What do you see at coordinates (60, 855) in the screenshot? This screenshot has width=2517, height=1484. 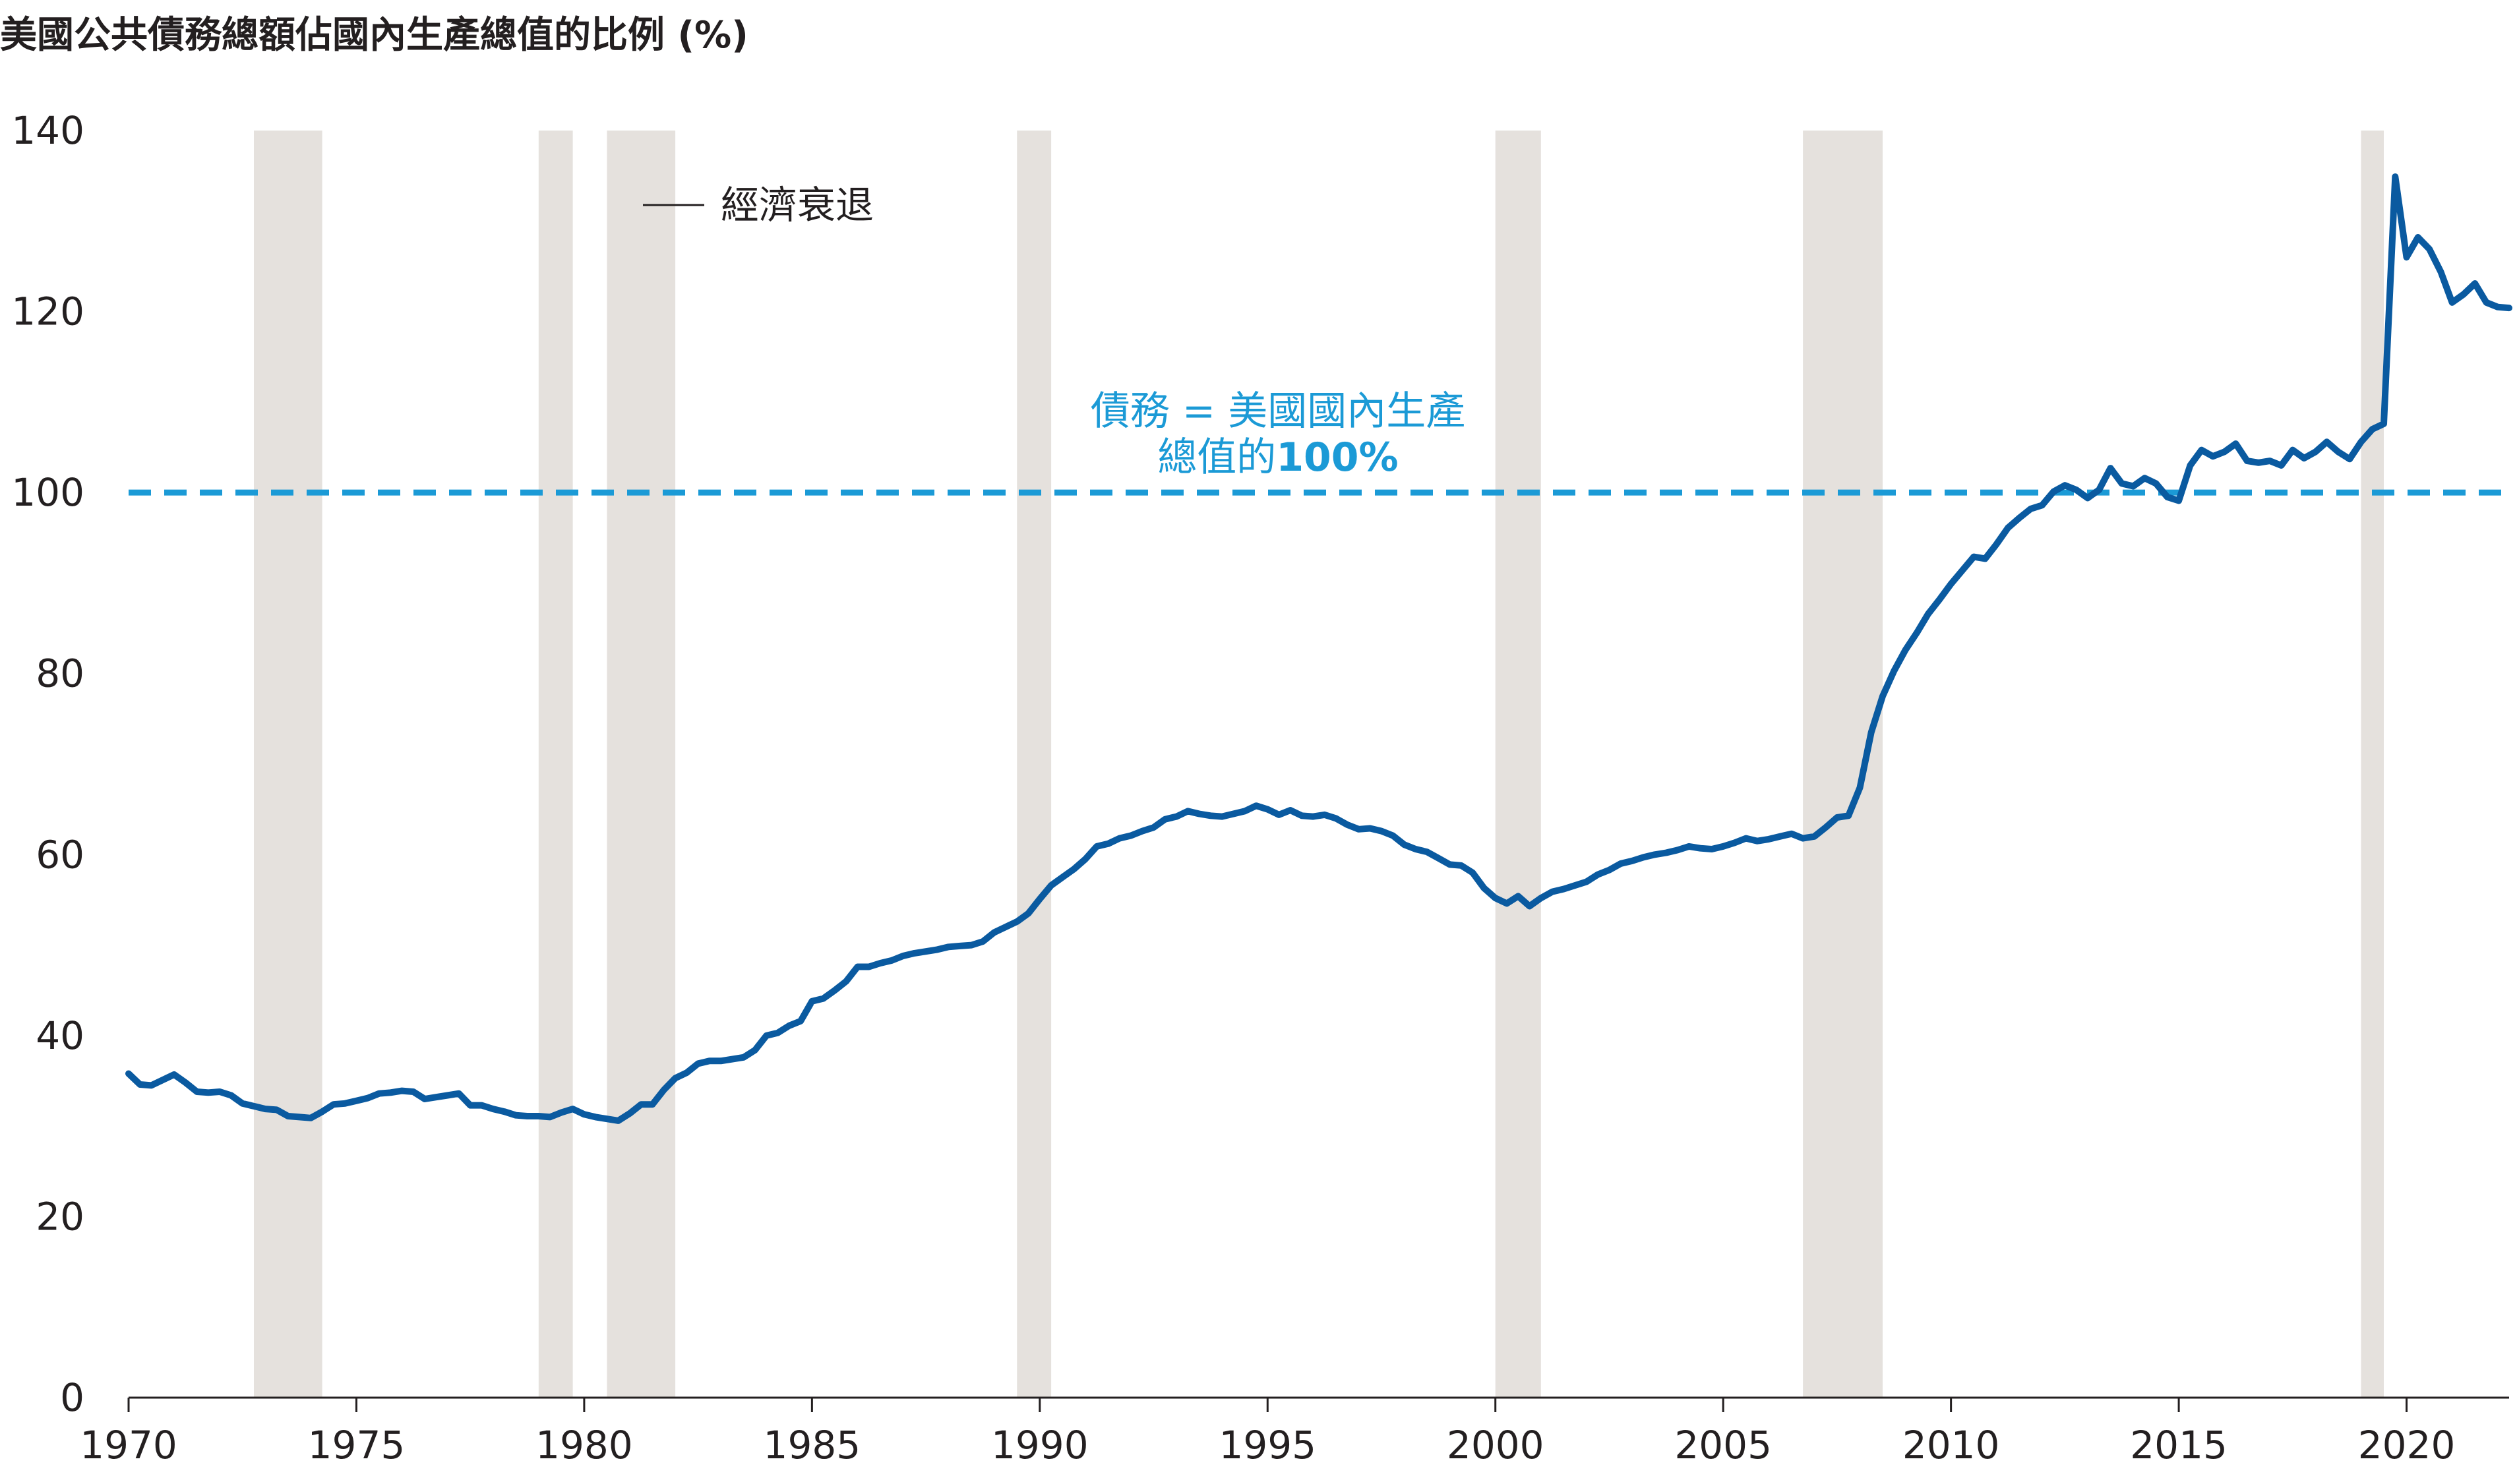 I see `y-tick-label: 60` at bounding box center [60, 855].